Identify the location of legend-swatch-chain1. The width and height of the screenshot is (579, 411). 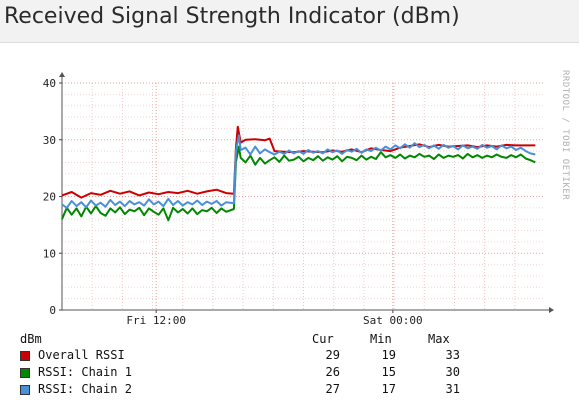
(25, 373).